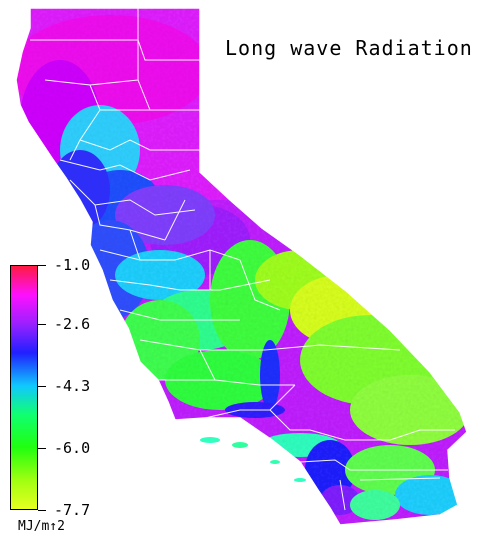  Describe the element at coordinates (72, 386) in the screenshot. I see `colorbar-tick-label: -4.3` at that location.